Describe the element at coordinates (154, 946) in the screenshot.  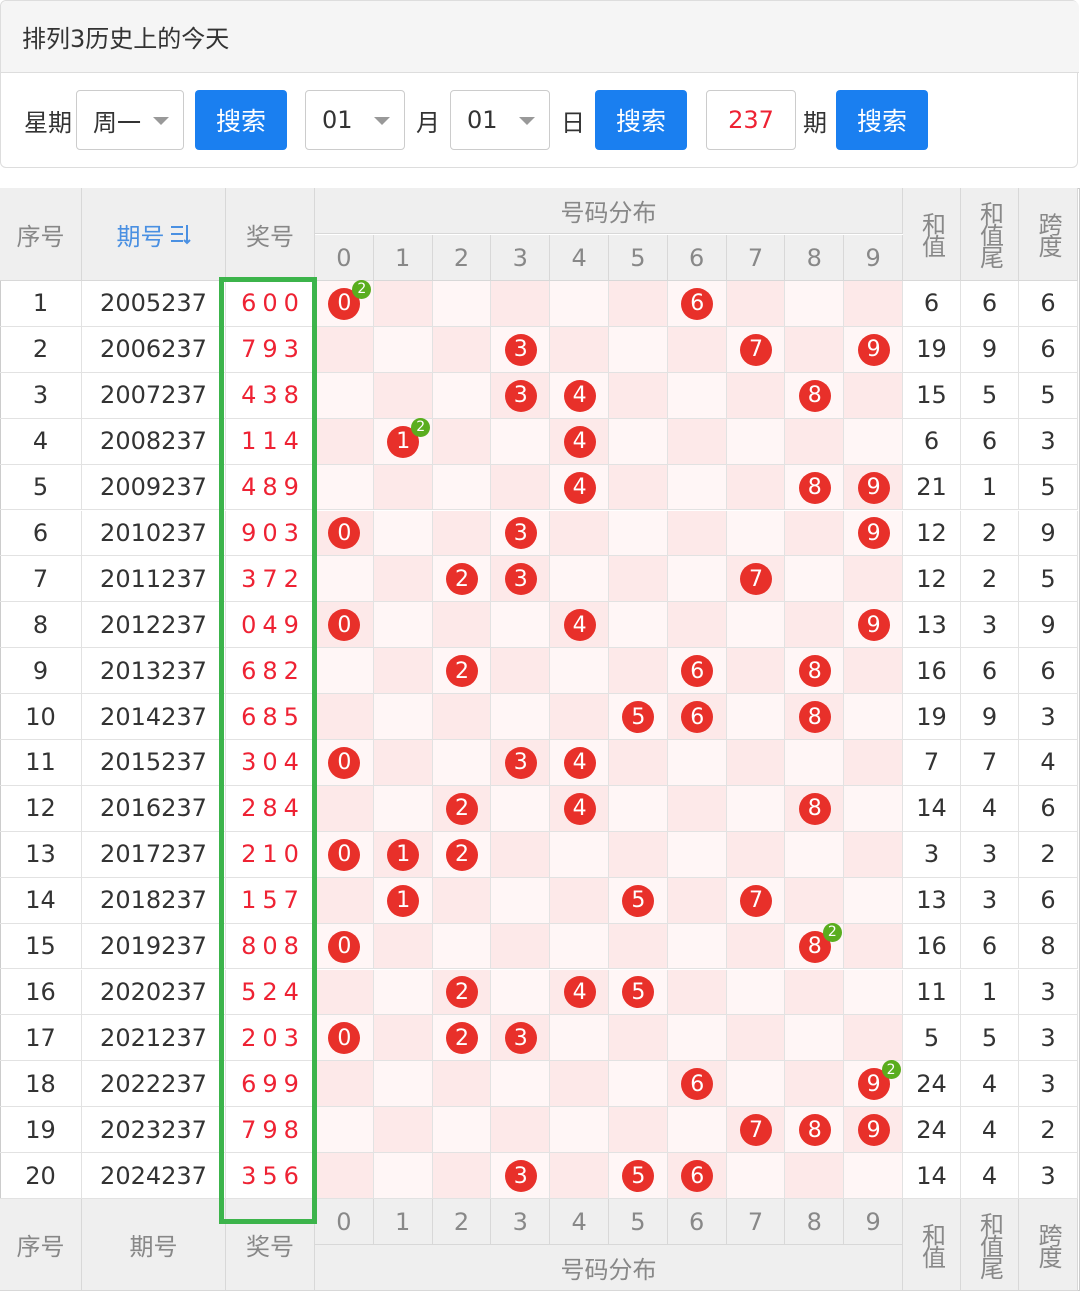
I see `issue-cell: 2019237` at that location.